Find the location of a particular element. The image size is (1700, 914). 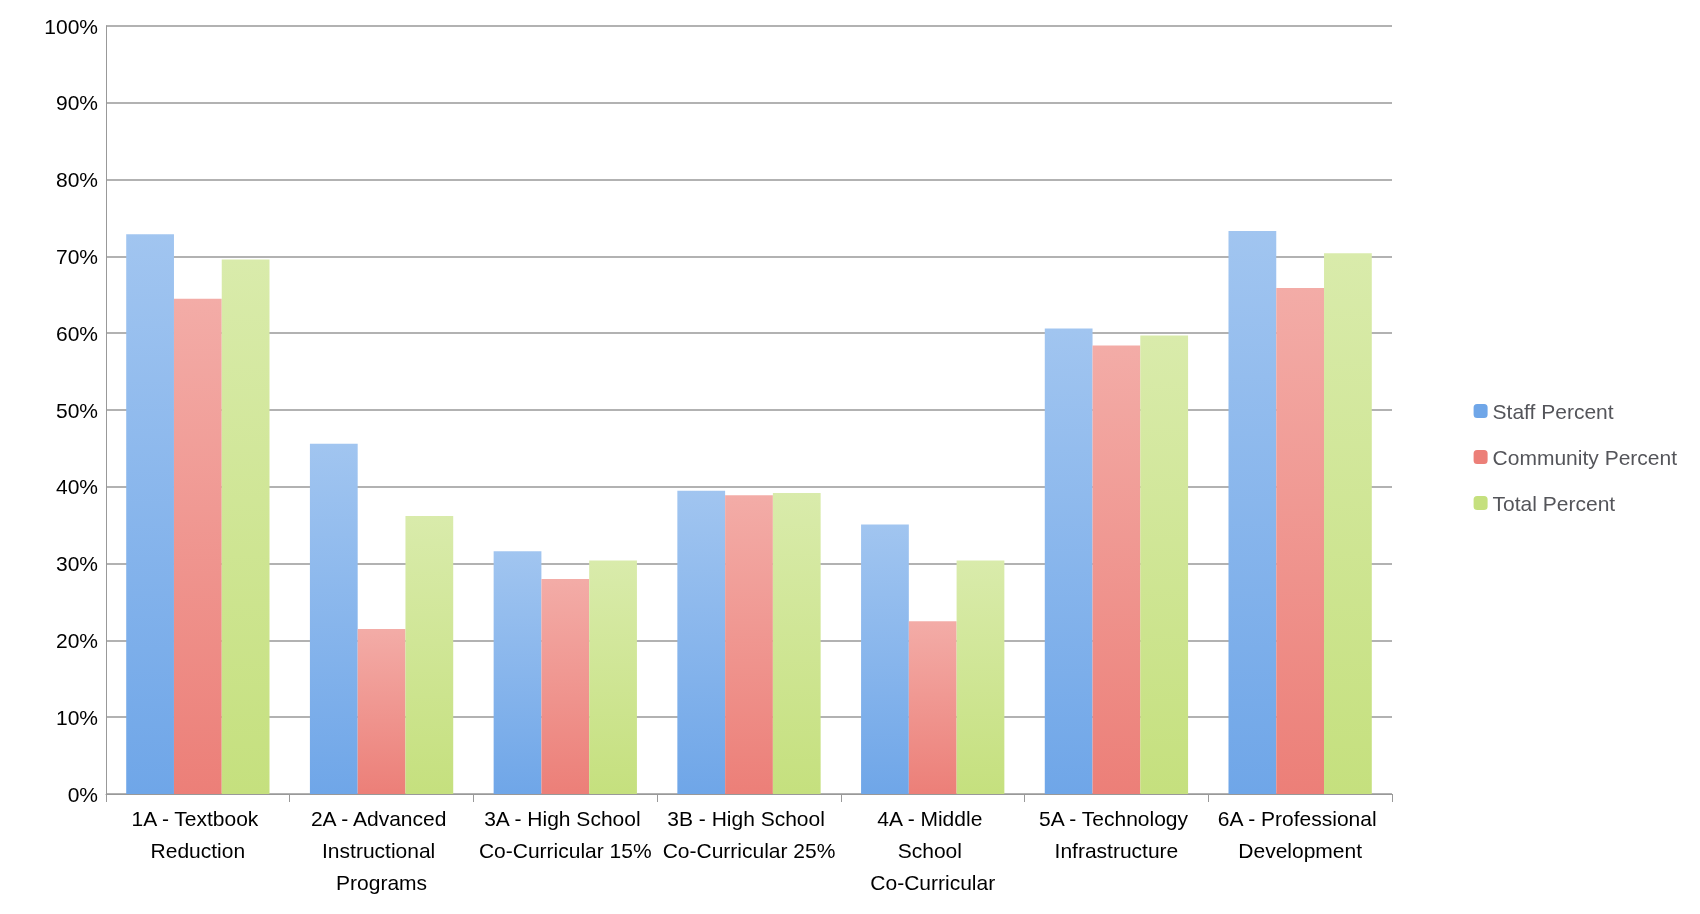

y-tick-label: 30% is located at coordinates (76, 564).